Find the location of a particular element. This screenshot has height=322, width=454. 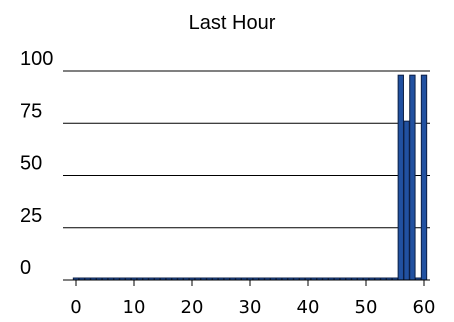

y-tick-label-75: 75 is located at coordinates (31, 111).